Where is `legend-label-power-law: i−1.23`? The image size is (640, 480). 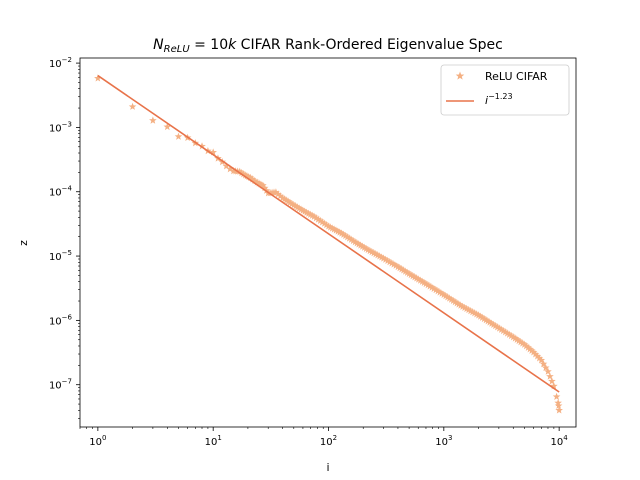 legend-label-power-law: i−1.23 is located at coordinates (499, 99).